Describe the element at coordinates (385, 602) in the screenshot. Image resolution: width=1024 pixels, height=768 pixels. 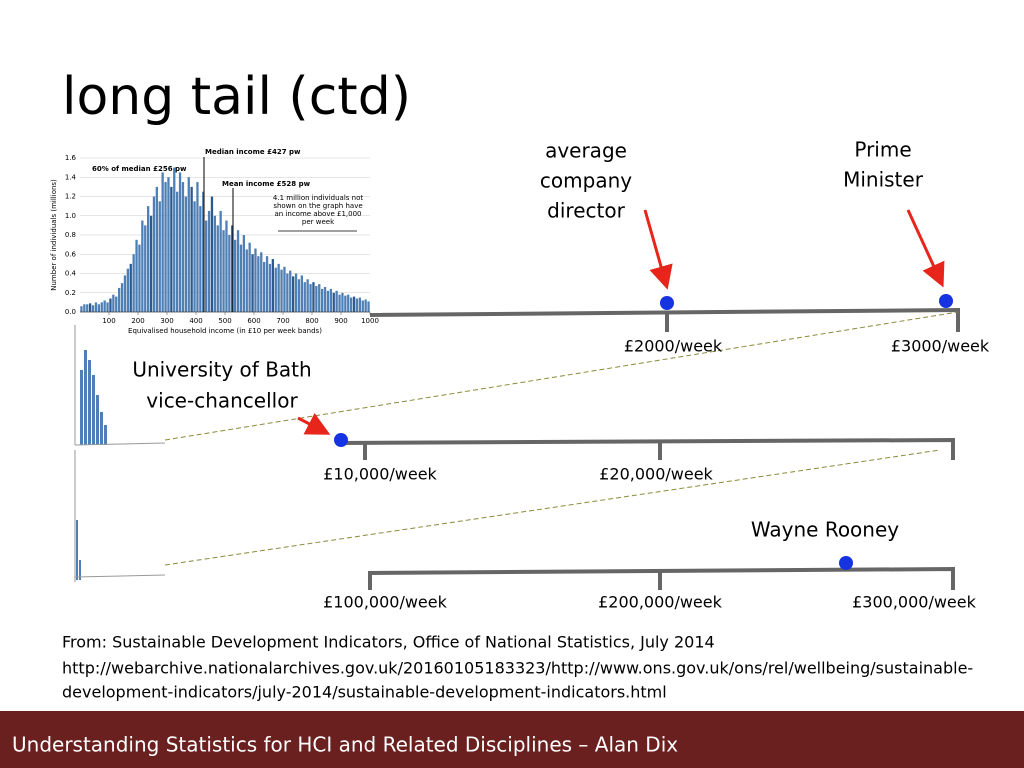
I see `scale-label: £100,000/week` at that location.